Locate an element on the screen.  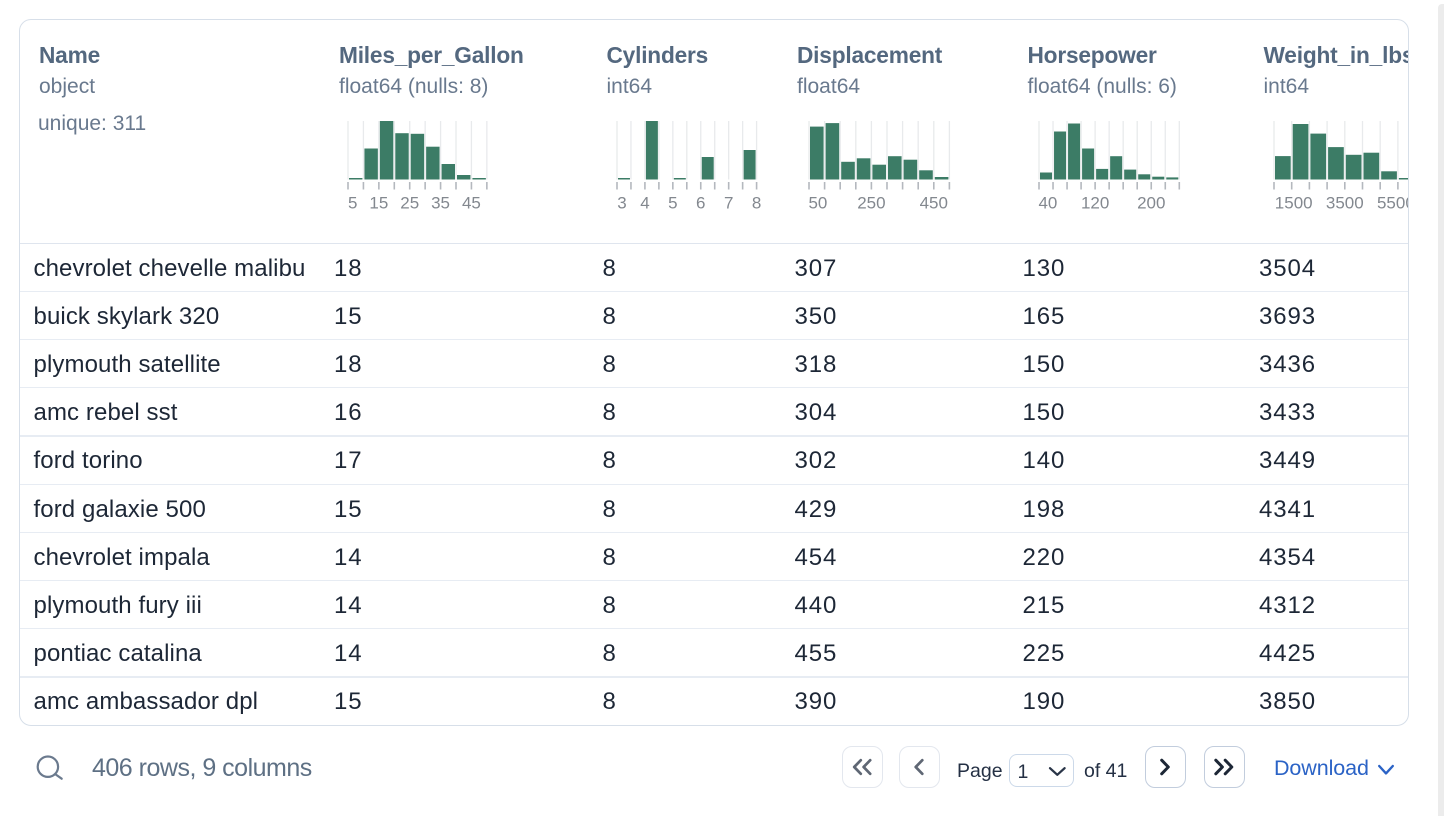
svg-text: 120 is located at coordinates (1095, 202).